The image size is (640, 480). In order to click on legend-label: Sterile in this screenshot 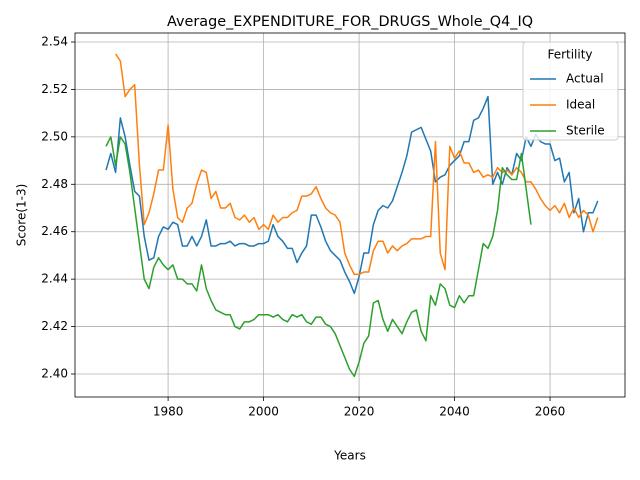, I will do `click(585, 131)`.